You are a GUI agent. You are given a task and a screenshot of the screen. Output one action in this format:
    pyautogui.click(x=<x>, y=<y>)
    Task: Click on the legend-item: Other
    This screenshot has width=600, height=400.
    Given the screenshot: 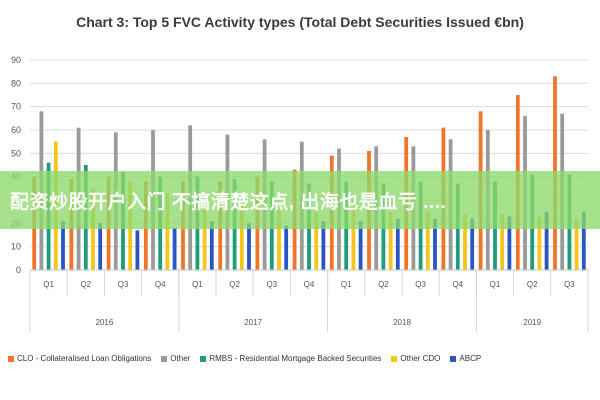 What is the action you would take?
    pyautogui.click(x=175, y=358)
    